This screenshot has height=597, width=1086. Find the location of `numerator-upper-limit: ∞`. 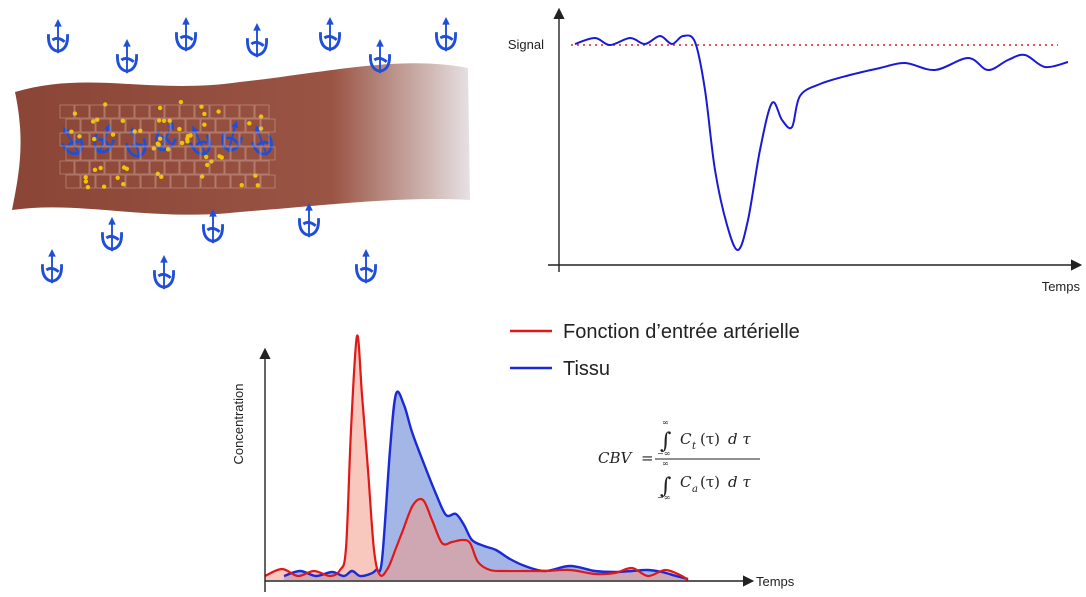

numerator-upper-limit: ∞ is located at coordinates (665, 422).